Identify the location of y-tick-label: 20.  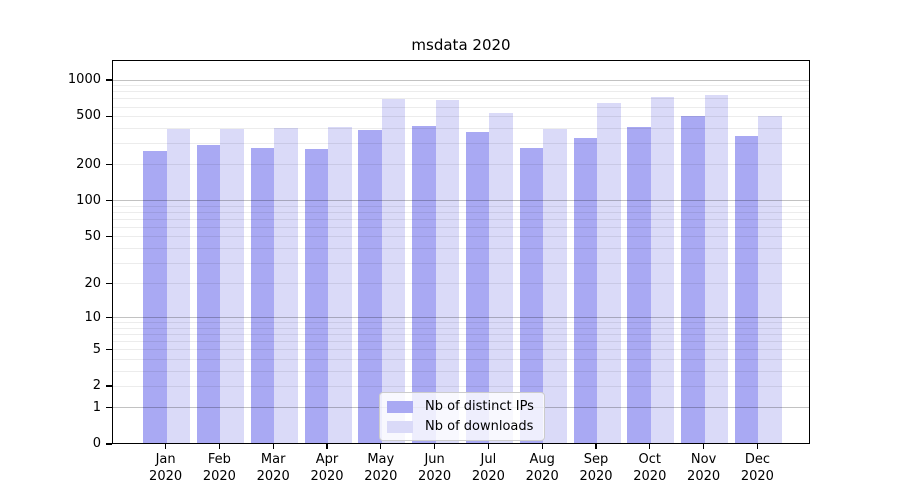
(92, 283).